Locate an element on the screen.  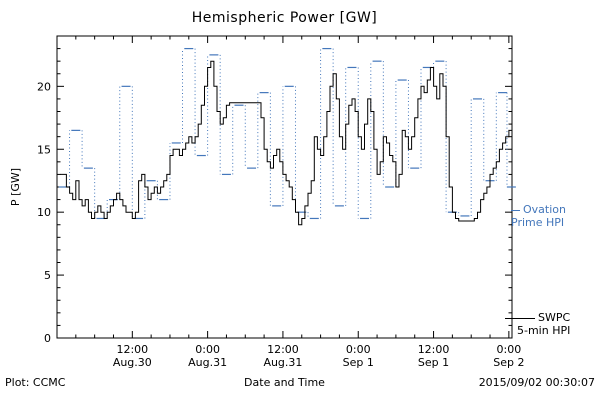
swpc-line-sample-icon is located at coordinates (520, 318).